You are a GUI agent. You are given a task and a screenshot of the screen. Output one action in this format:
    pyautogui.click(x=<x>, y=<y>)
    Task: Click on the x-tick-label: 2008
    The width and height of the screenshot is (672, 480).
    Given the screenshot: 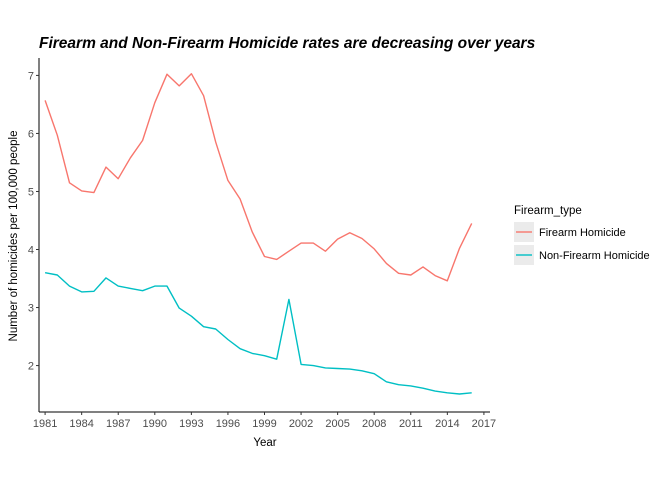 What is the action you would take?
    pyautogui.click(x=374, y=424)
    